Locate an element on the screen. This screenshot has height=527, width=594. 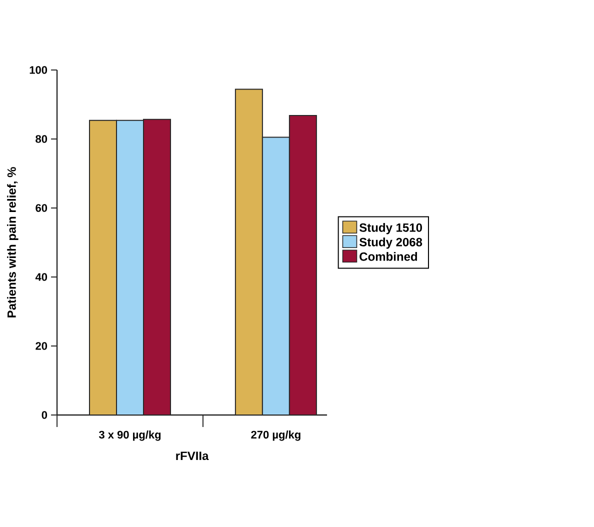
legend-label: Study 2068 is located at coordinates (390, 243).